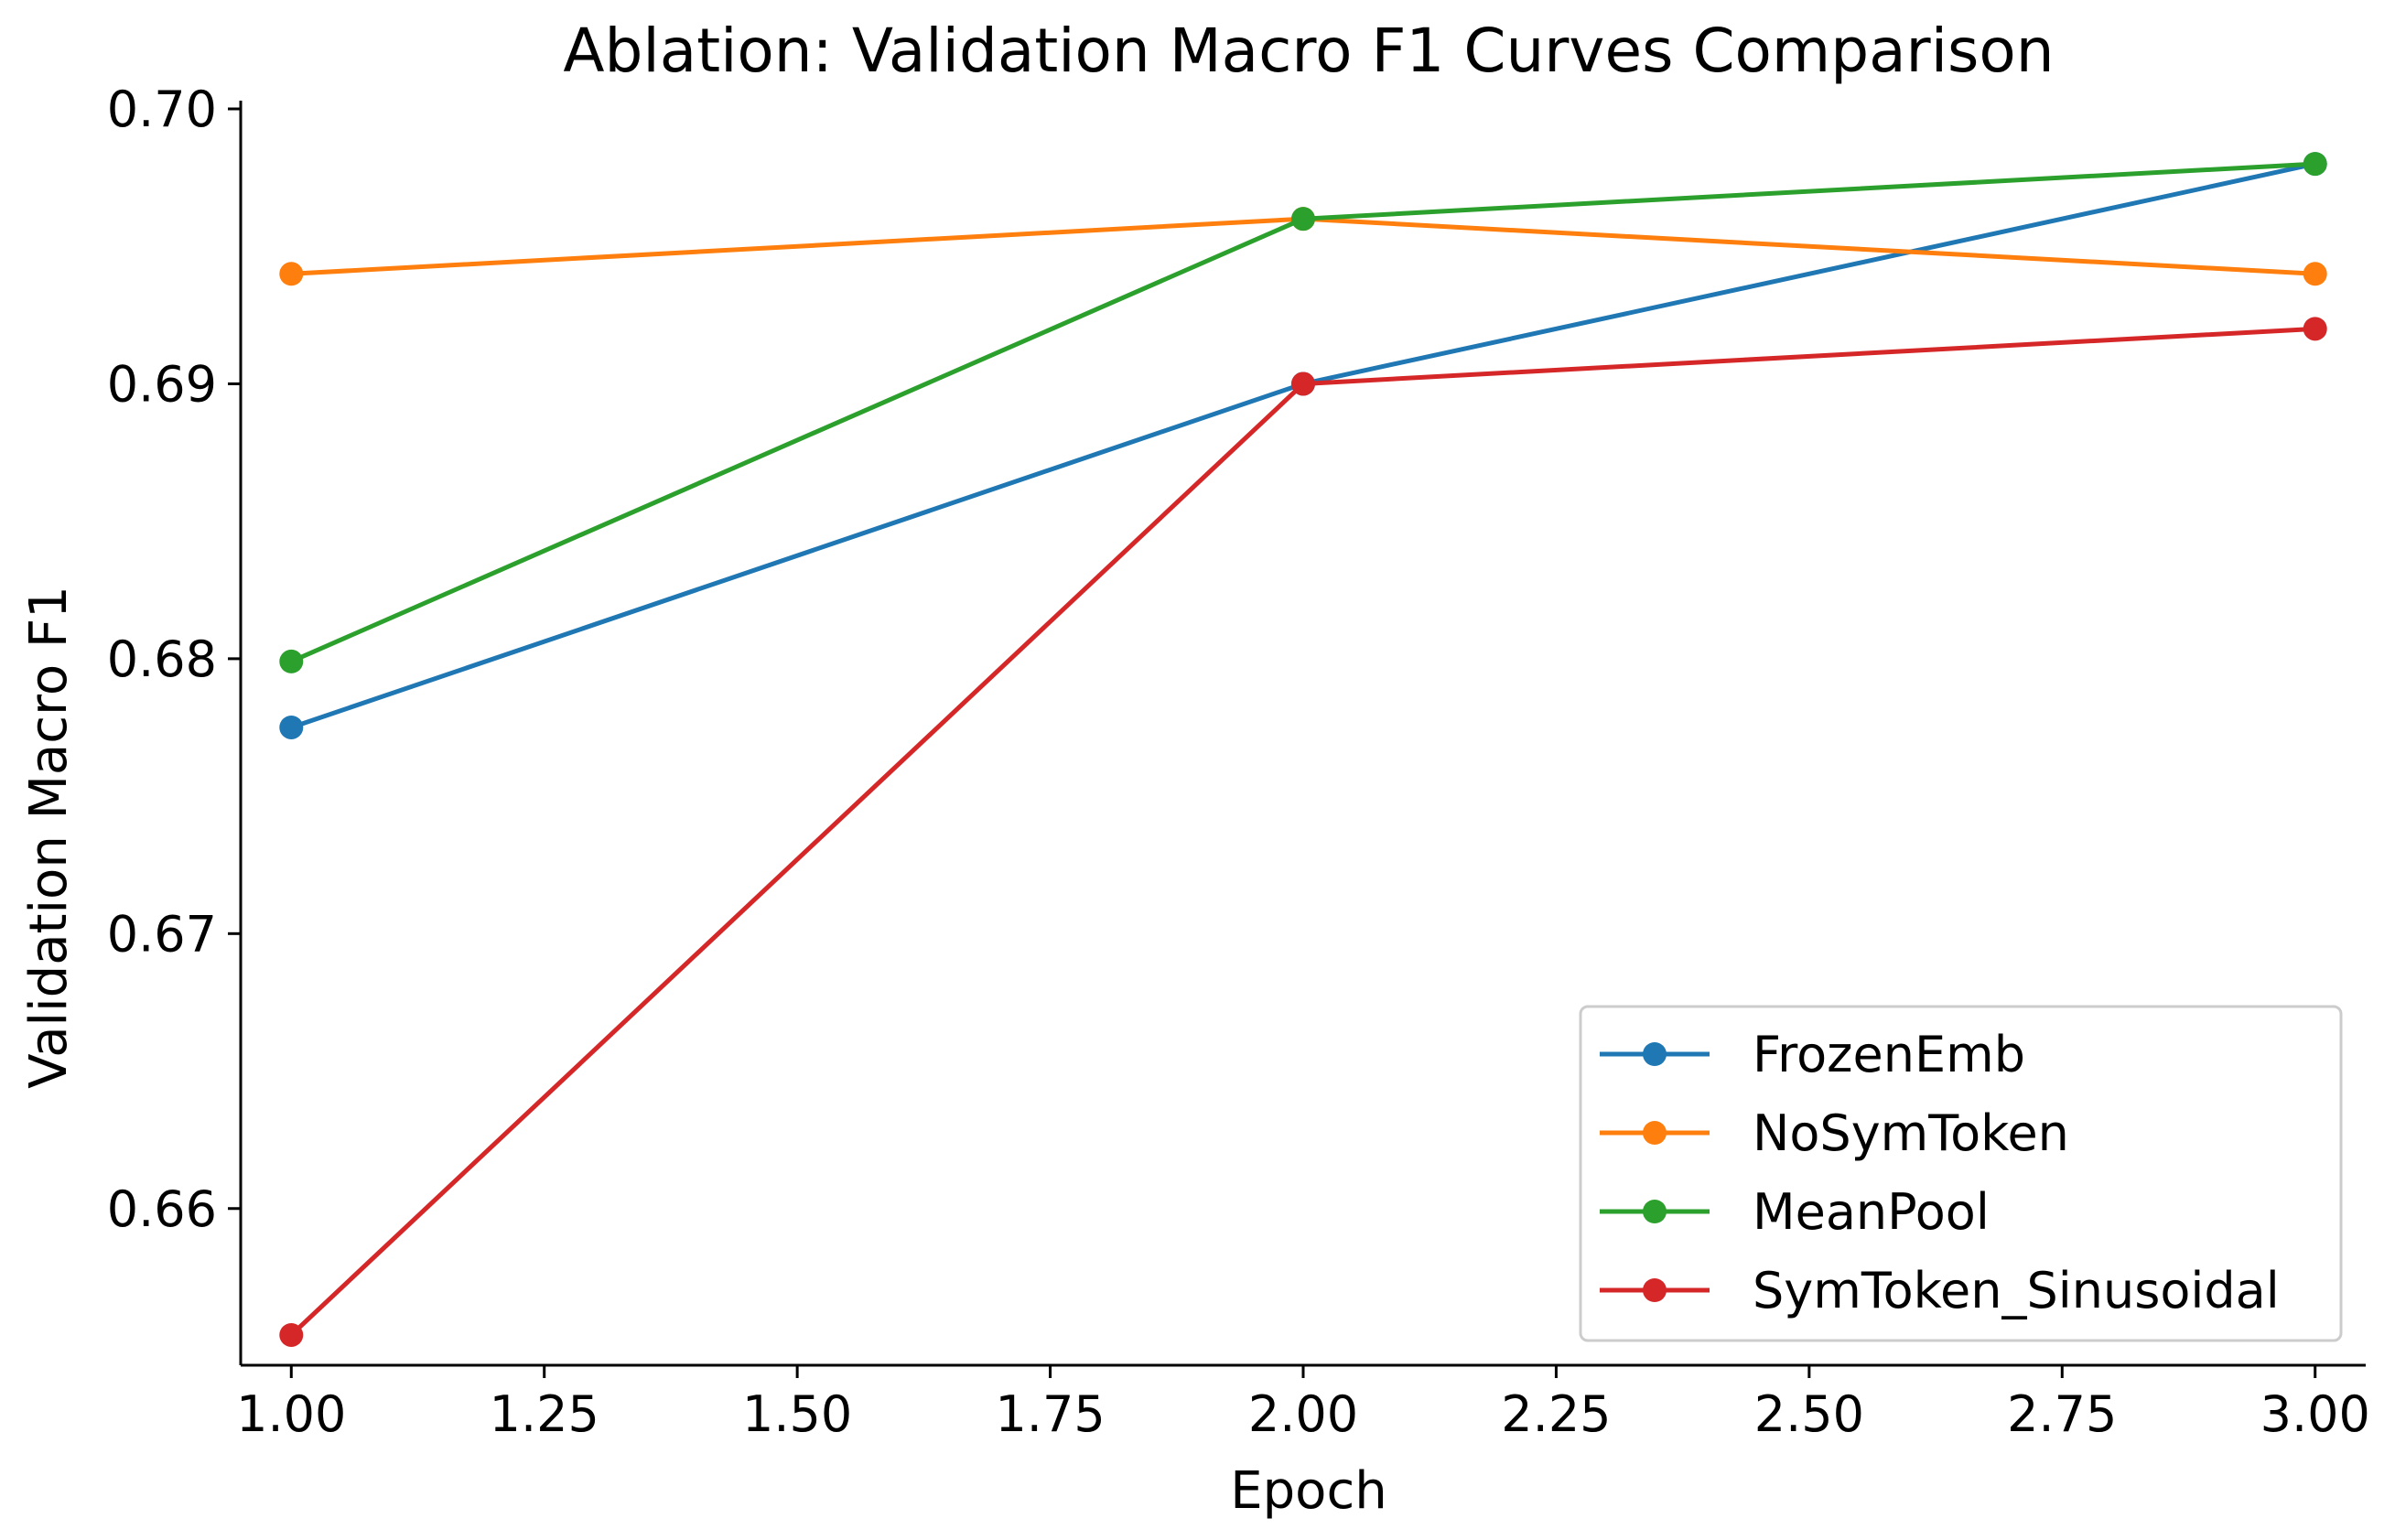  Describe the element at coordinates (2315, 1414) in the screenshot. I see `x-tick-label: 3.00` at that location.